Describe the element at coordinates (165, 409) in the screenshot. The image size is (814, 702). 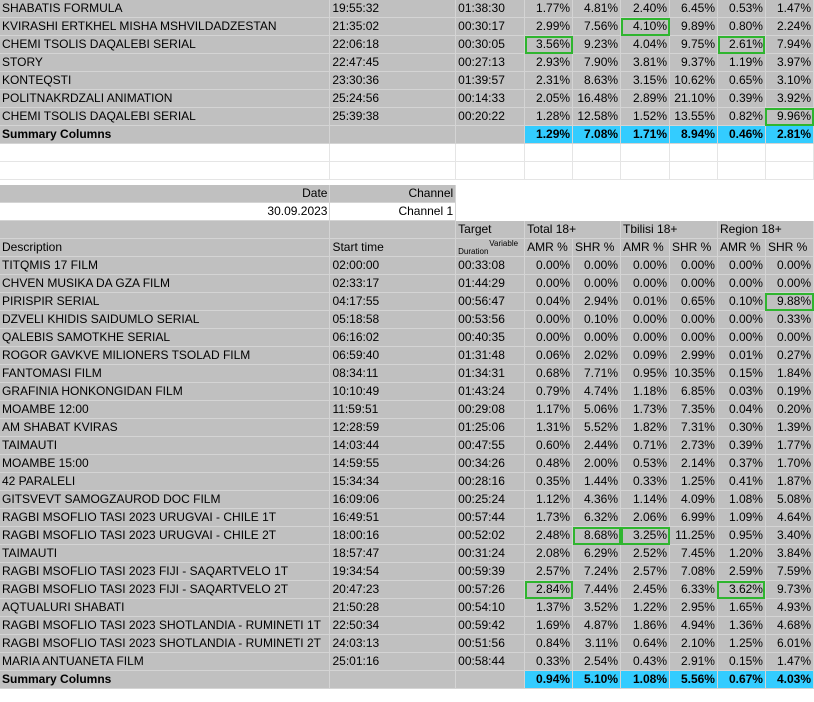
I see `program-description: MOAMBE 12:00` at that location.